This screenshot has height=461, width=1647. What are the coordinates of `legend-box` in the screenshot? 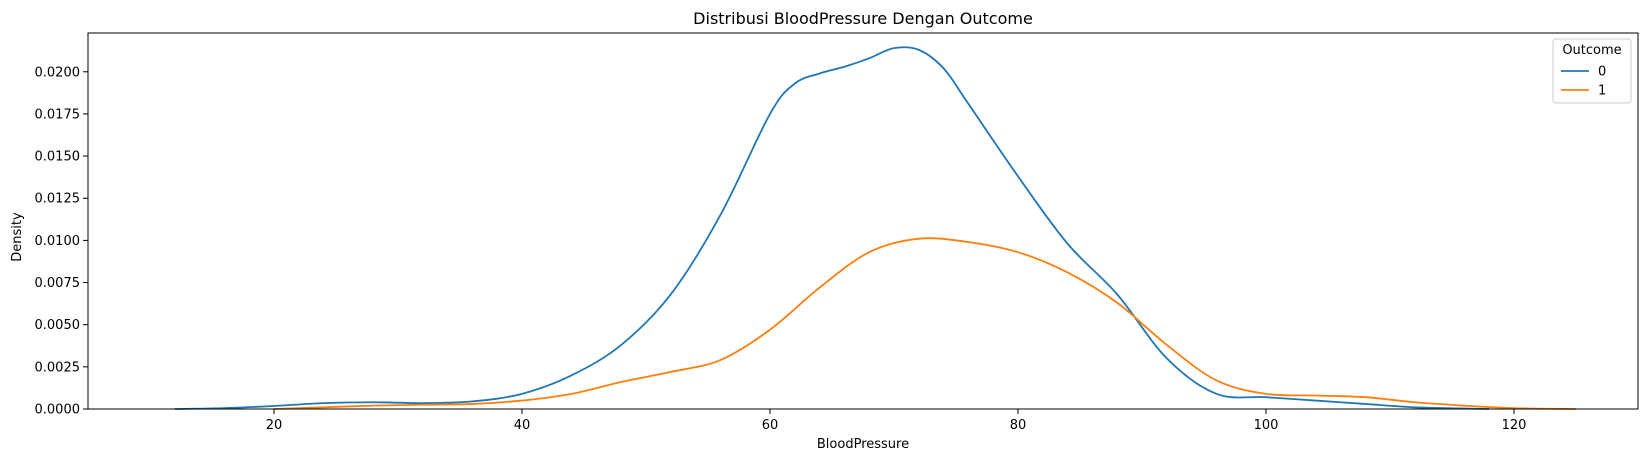 It's located at (1592, 71).